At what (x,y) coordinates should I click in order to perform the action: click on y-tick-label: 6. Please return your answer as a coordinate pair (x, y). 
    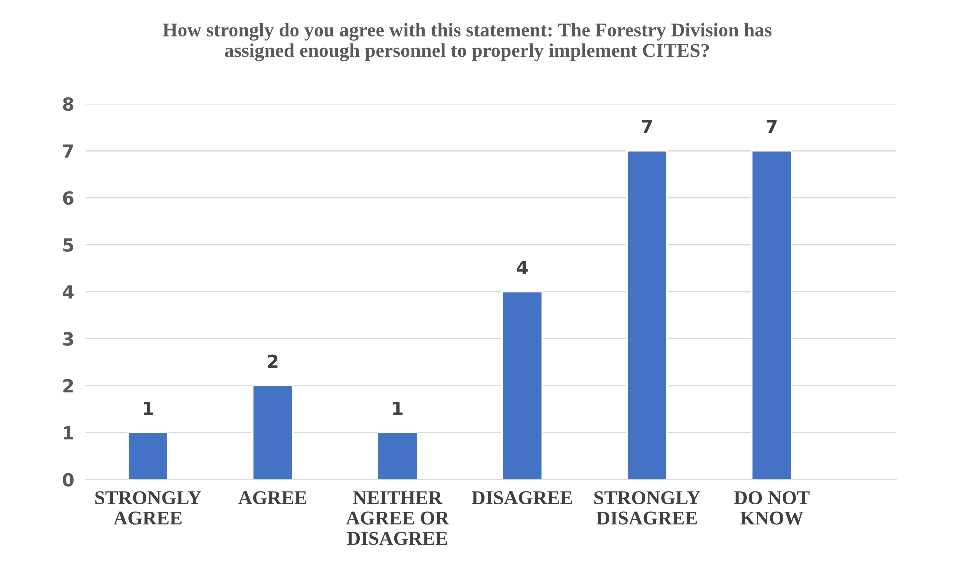
    Looking at the image, I should click on (68, 198).